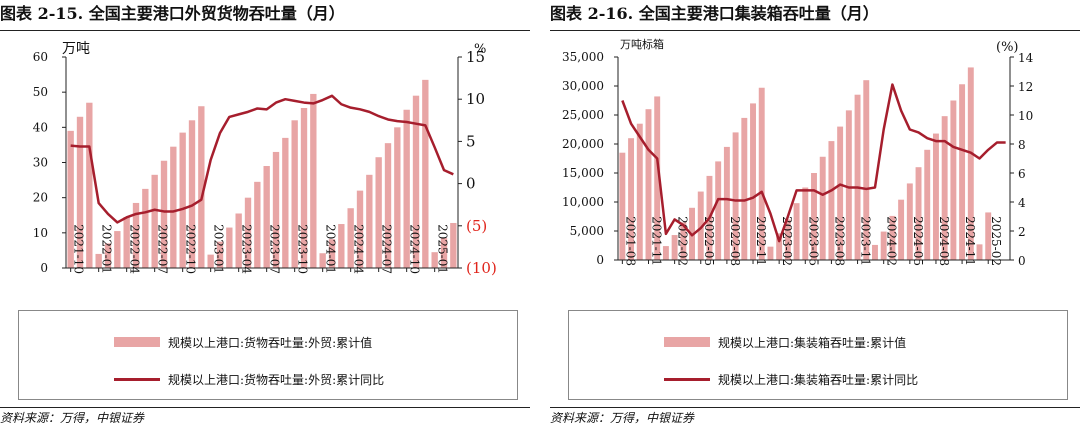  What do you see at coordinates (587, 231) in the screenshot?
I see `y-tick-label: 5,000` at bounding box center [587, 231].